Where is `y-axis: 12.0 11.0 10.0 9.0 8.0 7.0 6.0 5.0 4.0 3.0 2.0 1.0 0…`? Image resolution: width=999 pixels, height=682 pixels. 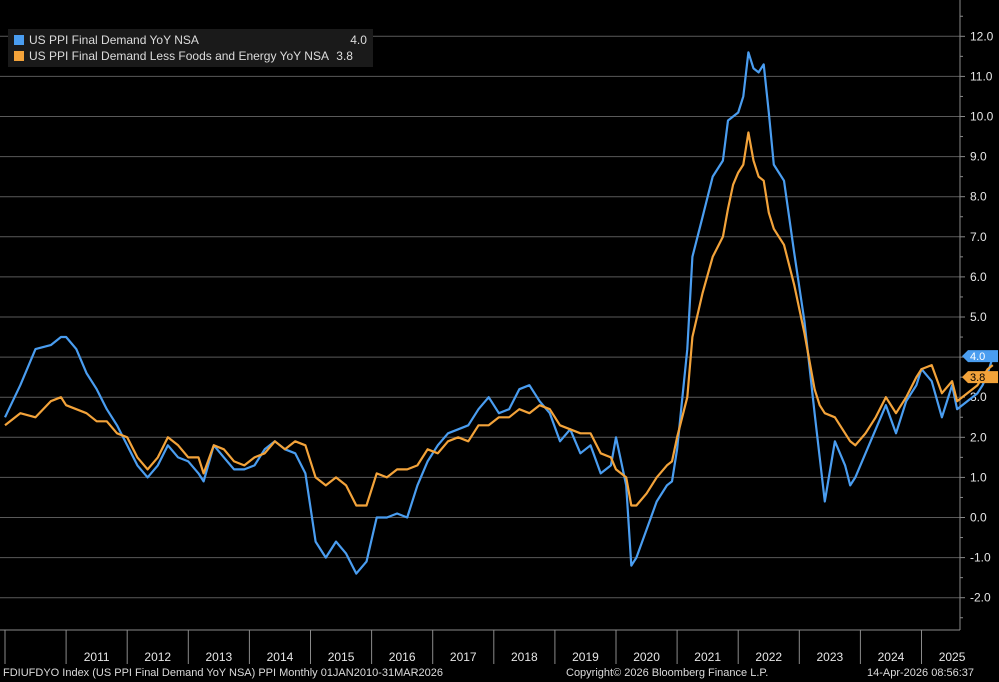 y-axis: 12.0 11.0 10.0 9.0 8.0 7.0 6.0 5.0 4.0 3.0 2.0 1.0 0… is located at coordinates (976, 315).